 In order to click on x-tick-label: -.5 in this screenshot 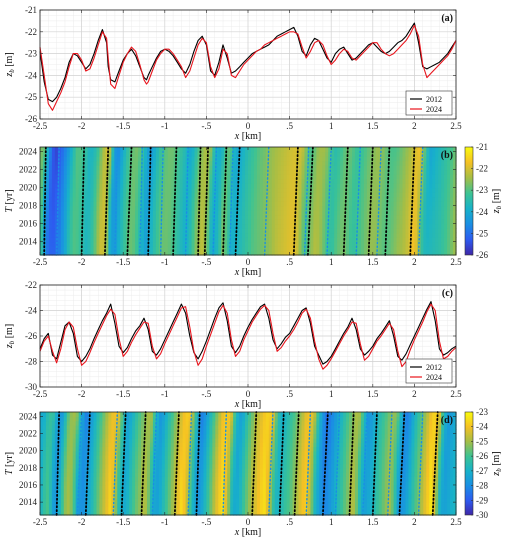, I will do `click(207, 126)`.